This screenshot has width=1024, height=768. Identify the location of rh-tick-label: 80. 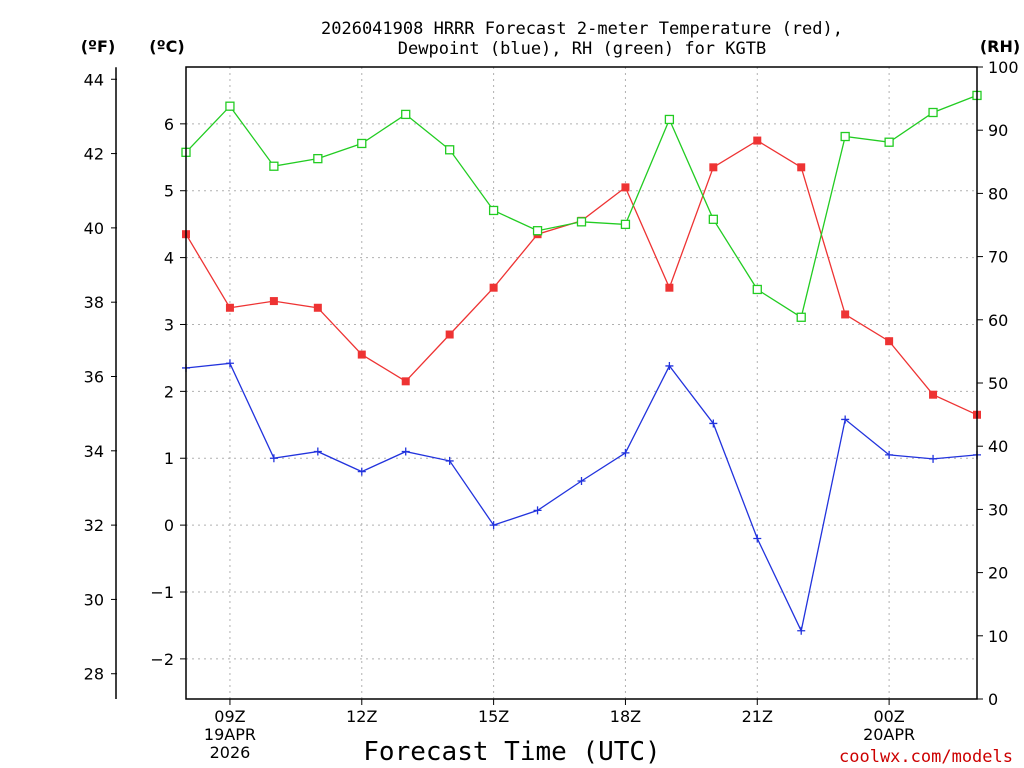
(998, 193).